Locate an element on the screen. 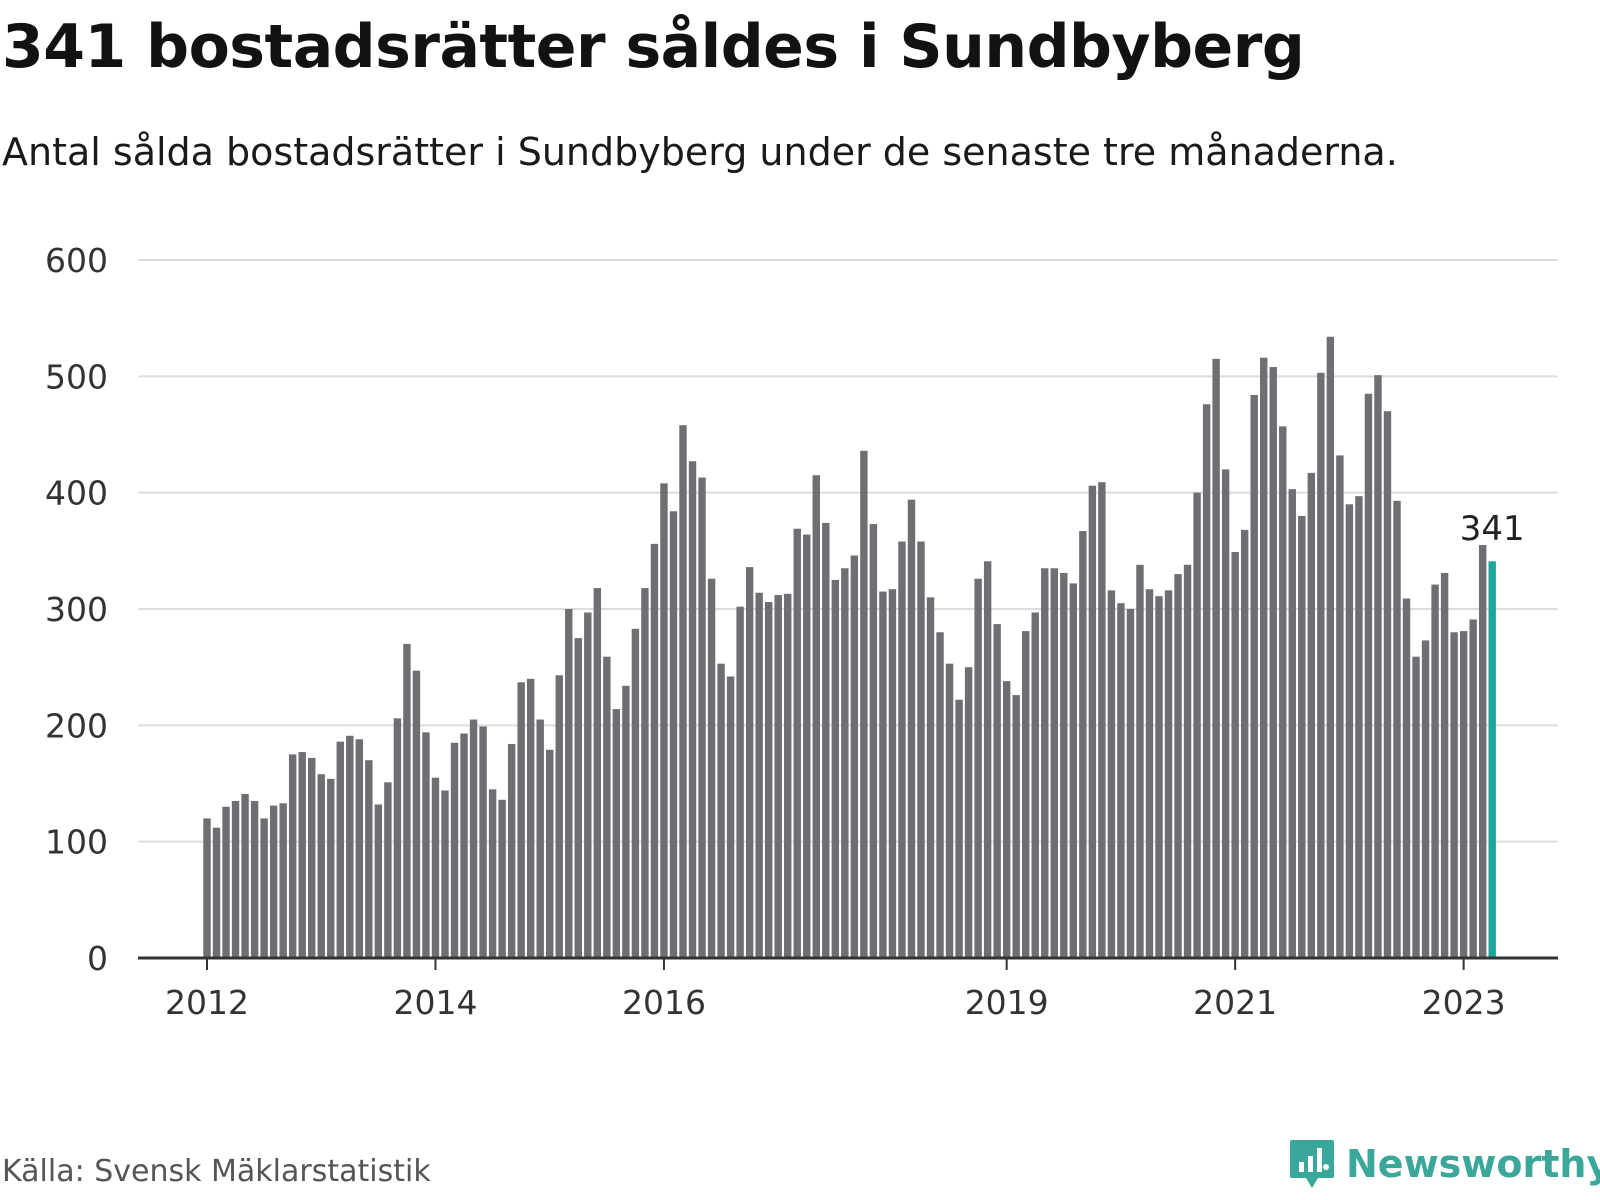 This screenshot has height=1200, width=1600. y-tick-label: 100 is located at coordinates (76, 842).